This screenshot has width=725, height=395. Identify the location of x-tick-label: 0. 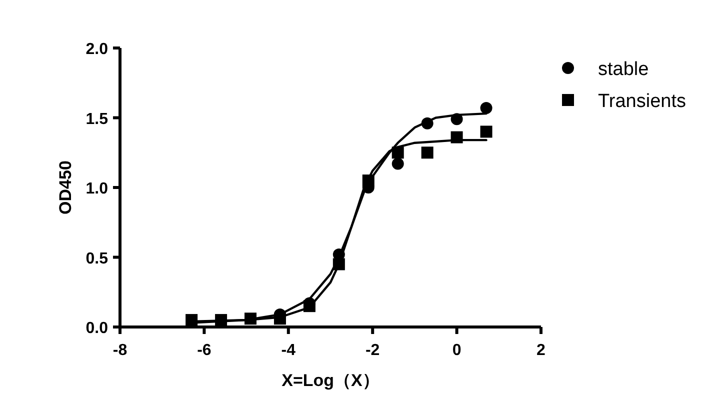
(457, 350).